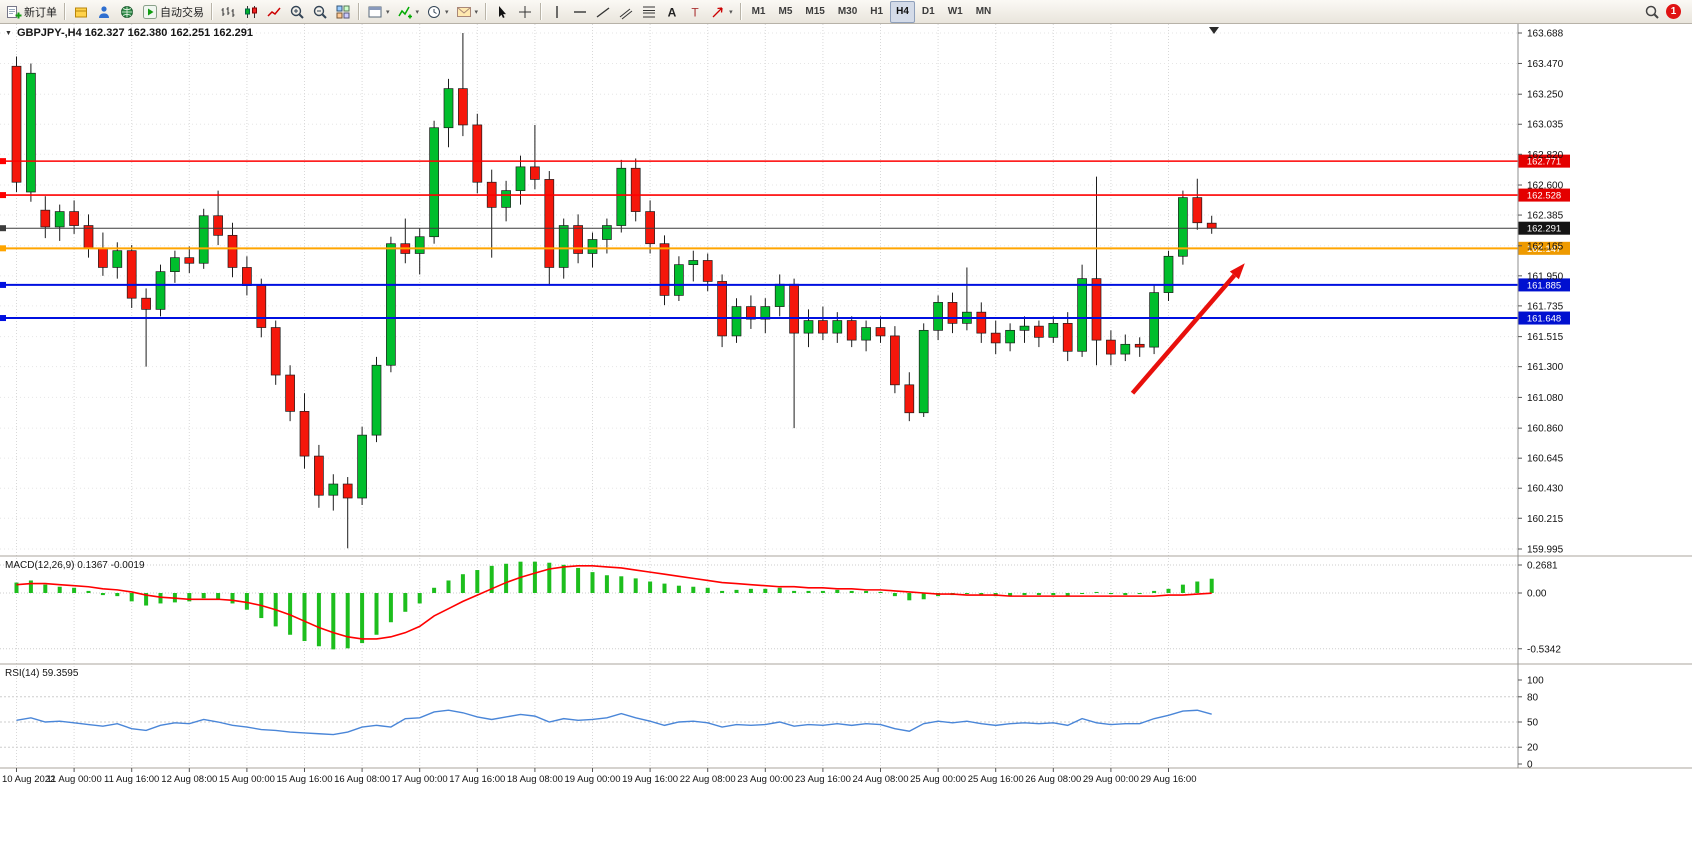 This screenshot has width=1692, height=847. Describe the element at coordinates (672, 12) in the screenshot. I see `toolbar-text-button: A` at that location.